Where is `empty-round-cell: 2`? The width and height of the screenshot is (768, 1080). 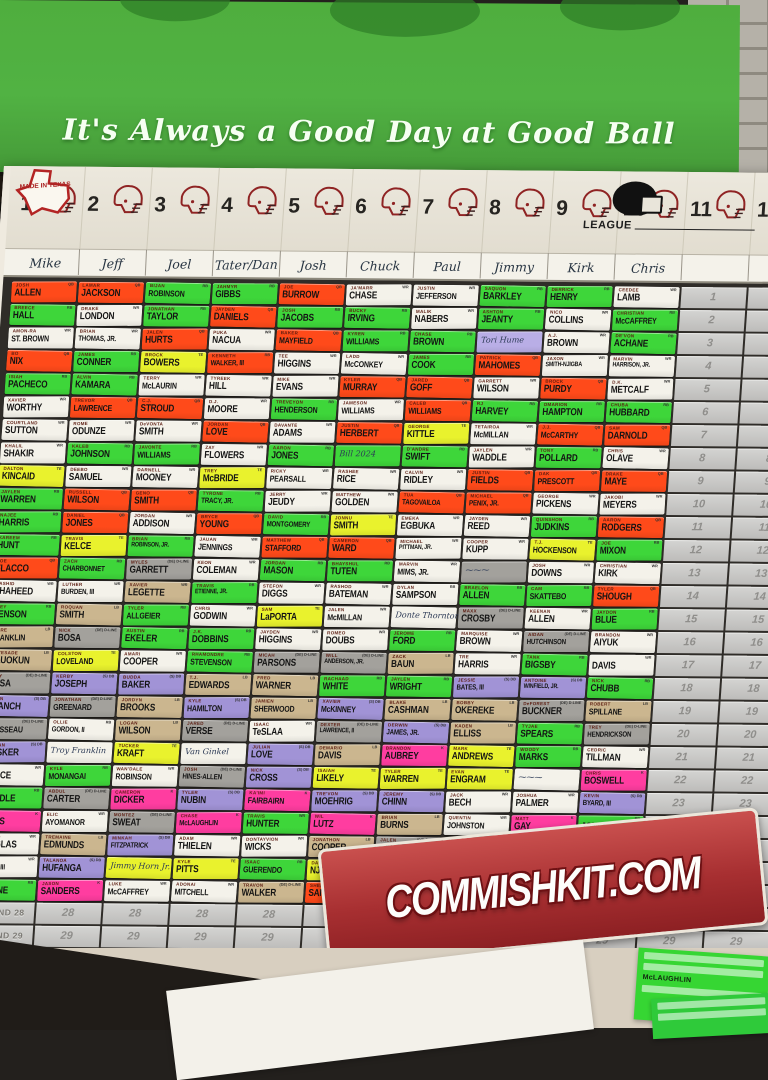
empty-round-cell: 2 is located at coordinates (756, 321).